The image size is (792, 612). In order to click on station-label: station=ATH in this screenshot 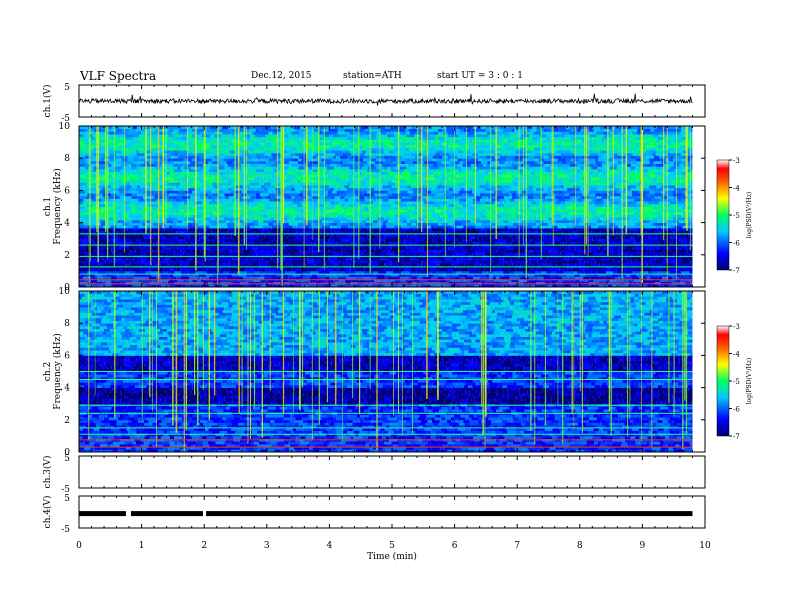, I will do `click(372, 76)`.